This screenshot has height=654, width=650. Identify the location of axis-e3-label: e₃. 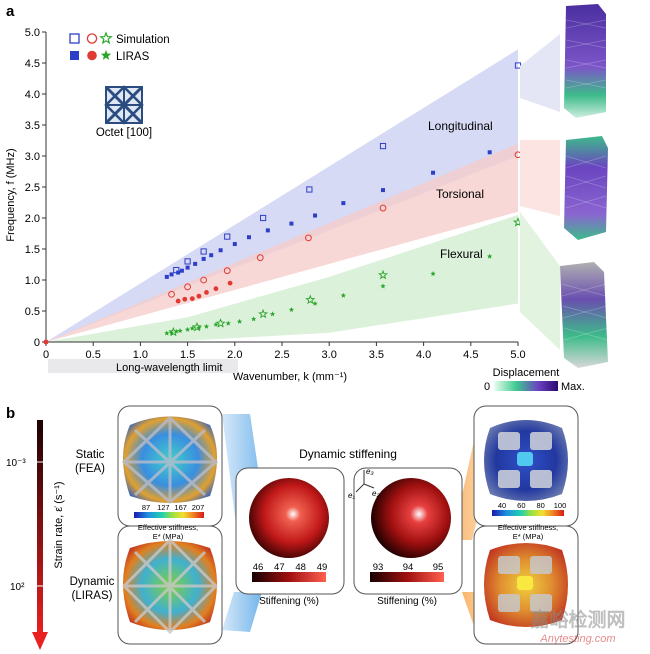
(370, 471).